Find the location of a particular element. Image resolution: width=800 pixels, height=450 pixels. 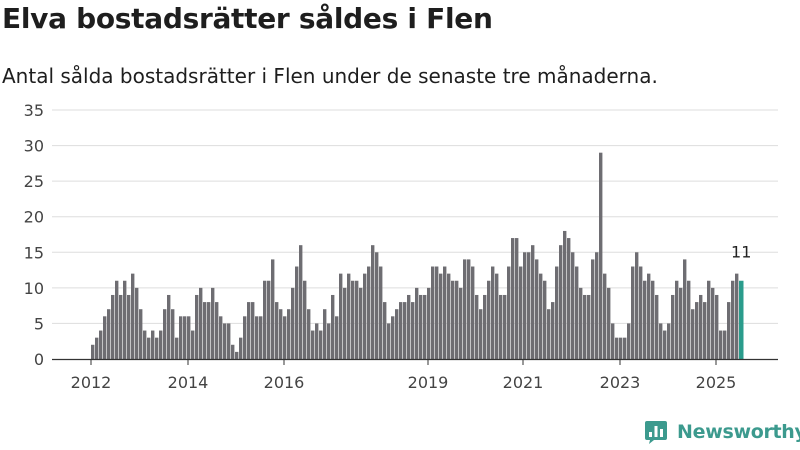

chart-title: Elva bostadsrätter såldes i Flen is located at coordinates (247, 18).